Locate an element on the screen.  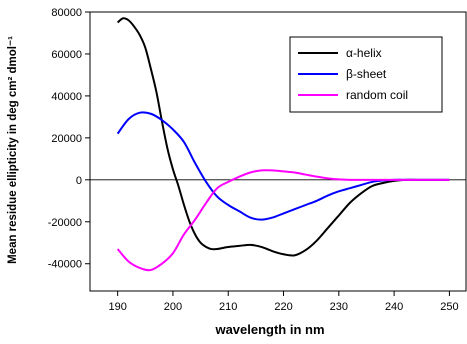
legend-label: β-sheet is located at coordinates (366, 74).